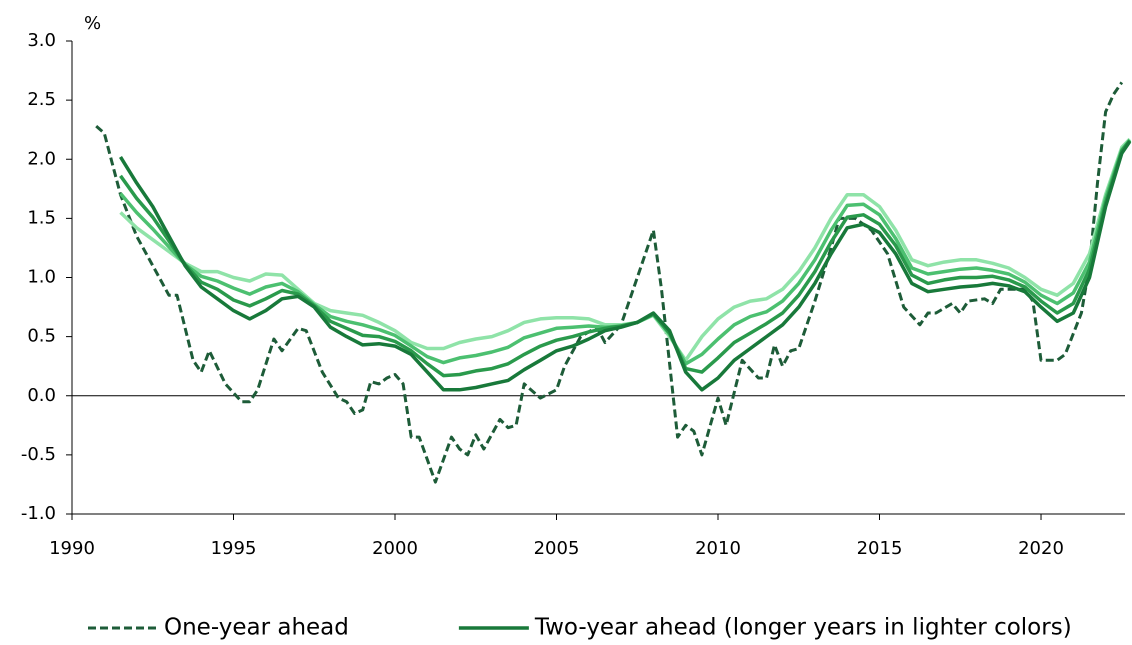  What do you see at coordinates (41, 40) in the screenshot?
I see `y-tick-label: 3.0` at bounding box center [41, 40].